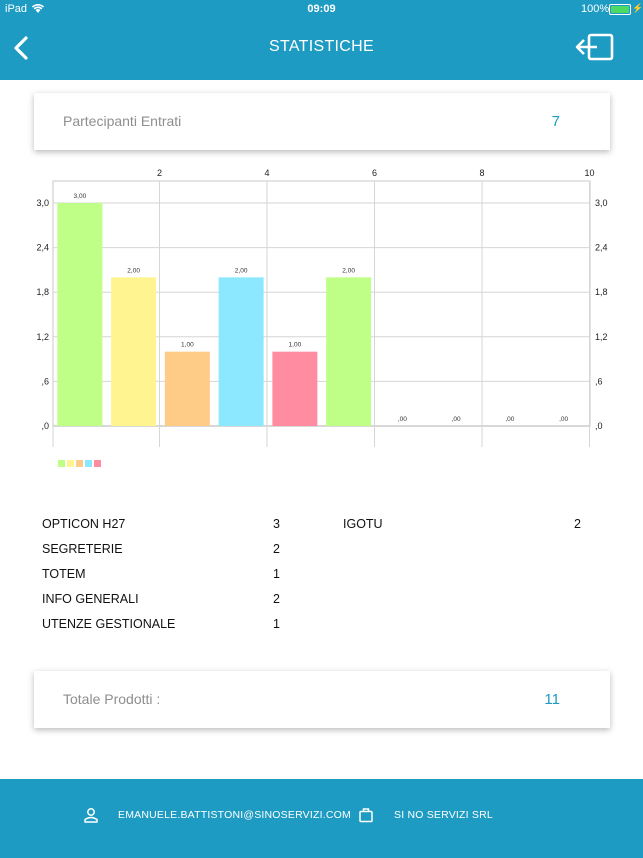 This screenshot has height=858, width=643. Describe the element at coordinates (162, 527) in the screenshot. I see `list-item: OPTICON H27 3` at that location.